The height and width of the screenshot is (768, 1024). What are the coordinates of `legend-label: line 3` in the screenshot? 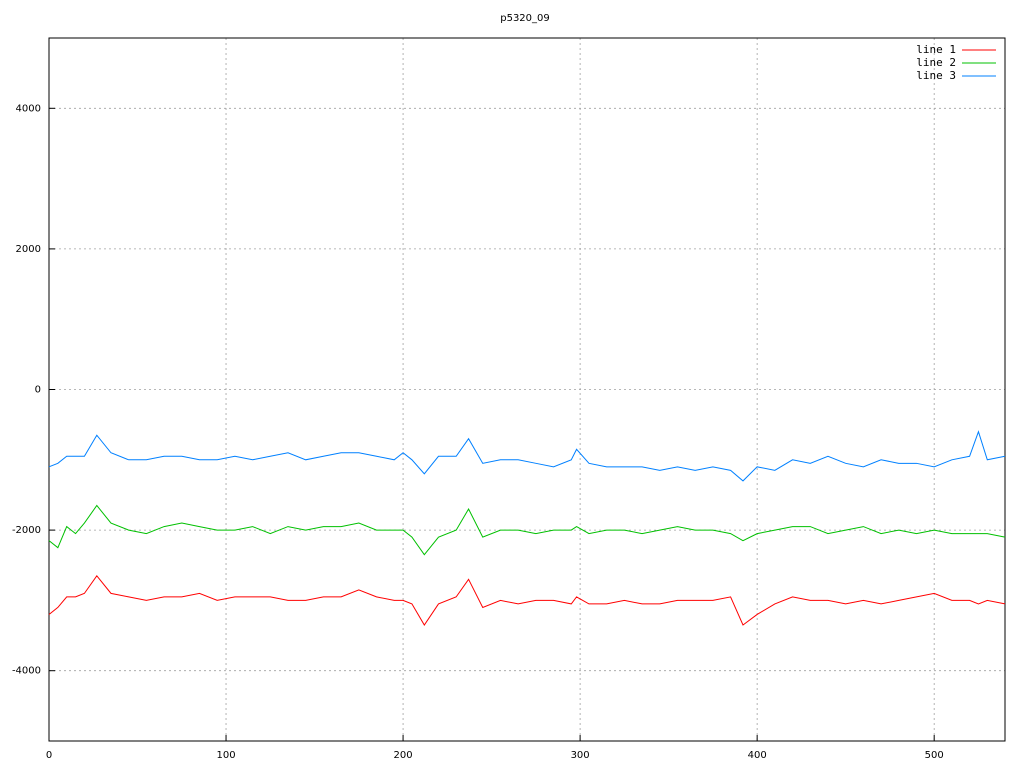 It's located at (936, 75).